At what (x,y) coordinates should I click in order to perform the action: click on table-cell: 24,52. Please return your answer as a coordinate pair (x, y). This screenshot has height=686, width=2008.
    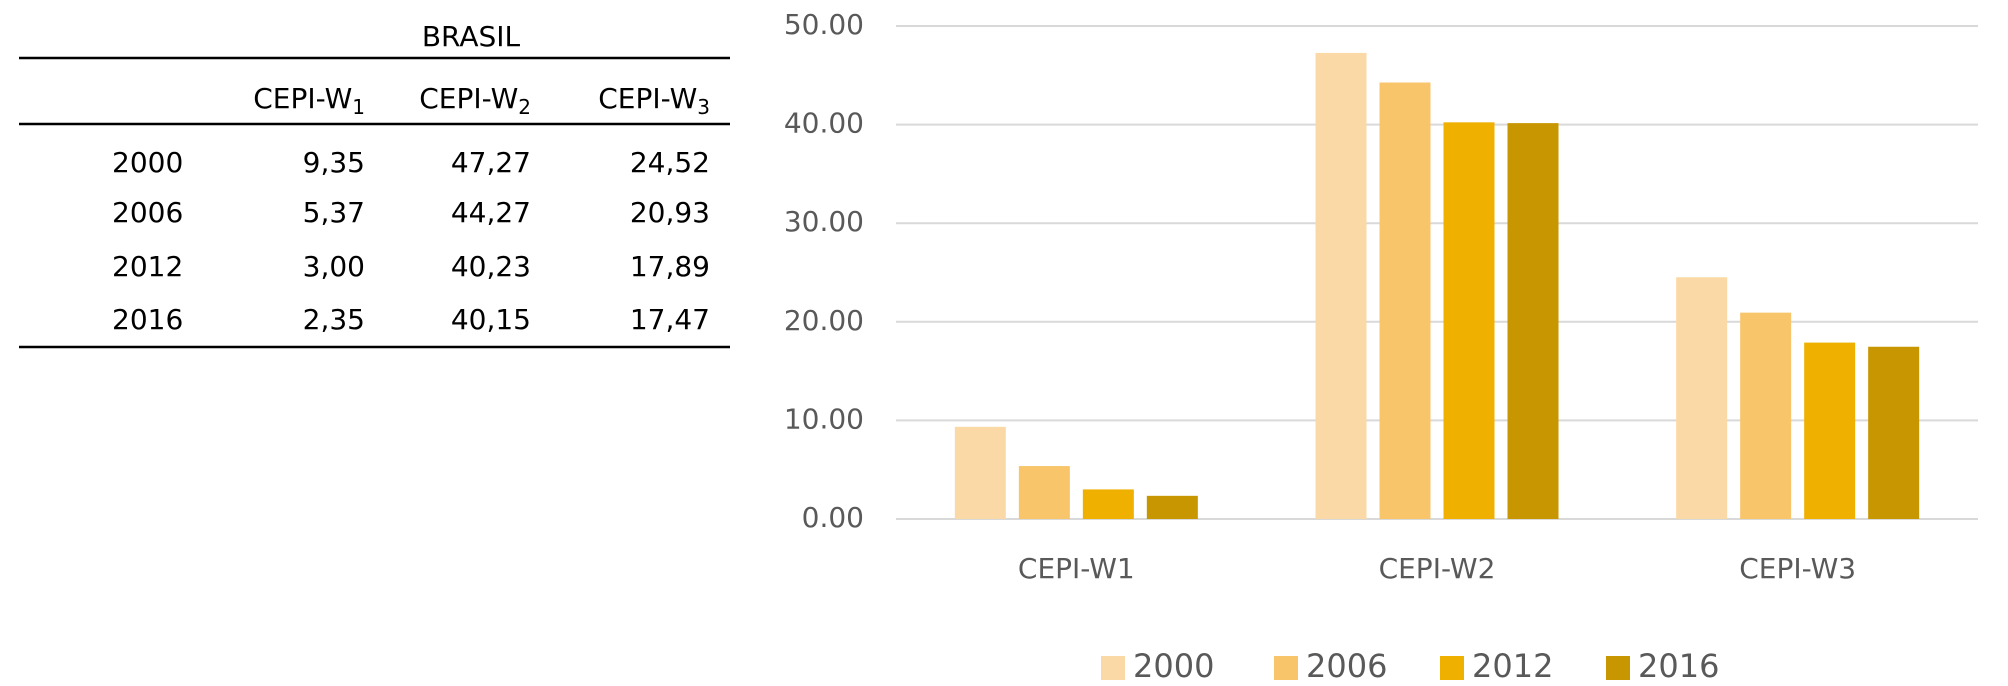
    Looking at the image, I should click on (670, 162).